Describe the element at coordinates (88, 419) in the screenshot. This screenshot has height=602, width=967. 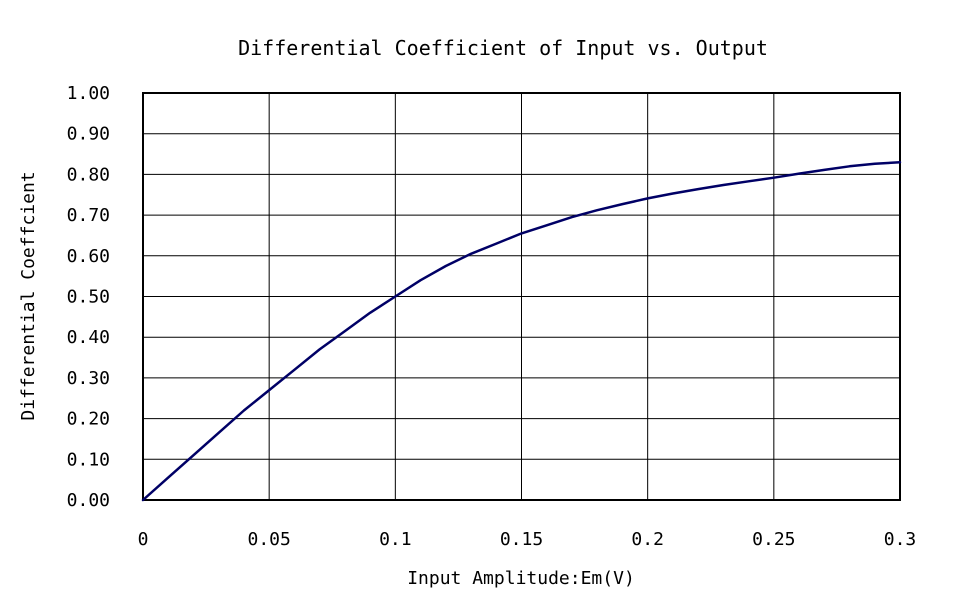
I see `y-tick-label: 0.20` at that location.